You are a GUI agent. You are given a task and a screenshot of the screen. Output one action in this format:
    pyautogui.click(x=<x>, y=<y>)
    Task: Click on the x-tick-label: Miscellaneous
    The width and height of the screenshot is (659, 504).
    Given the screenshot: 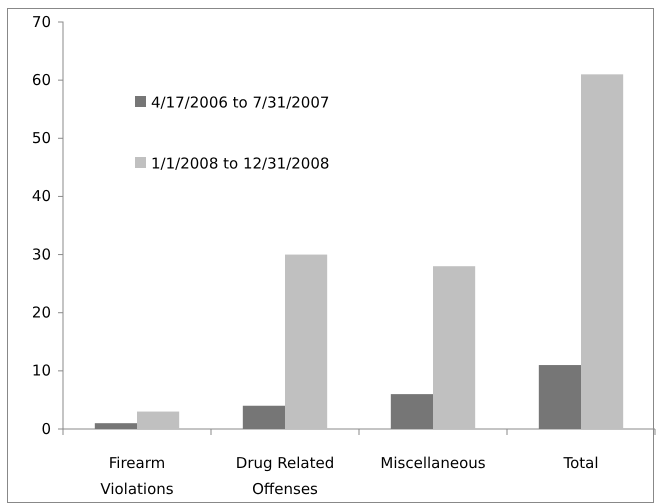 What is the action you would take?
    pyautogui.click(x=433, y=463)
    